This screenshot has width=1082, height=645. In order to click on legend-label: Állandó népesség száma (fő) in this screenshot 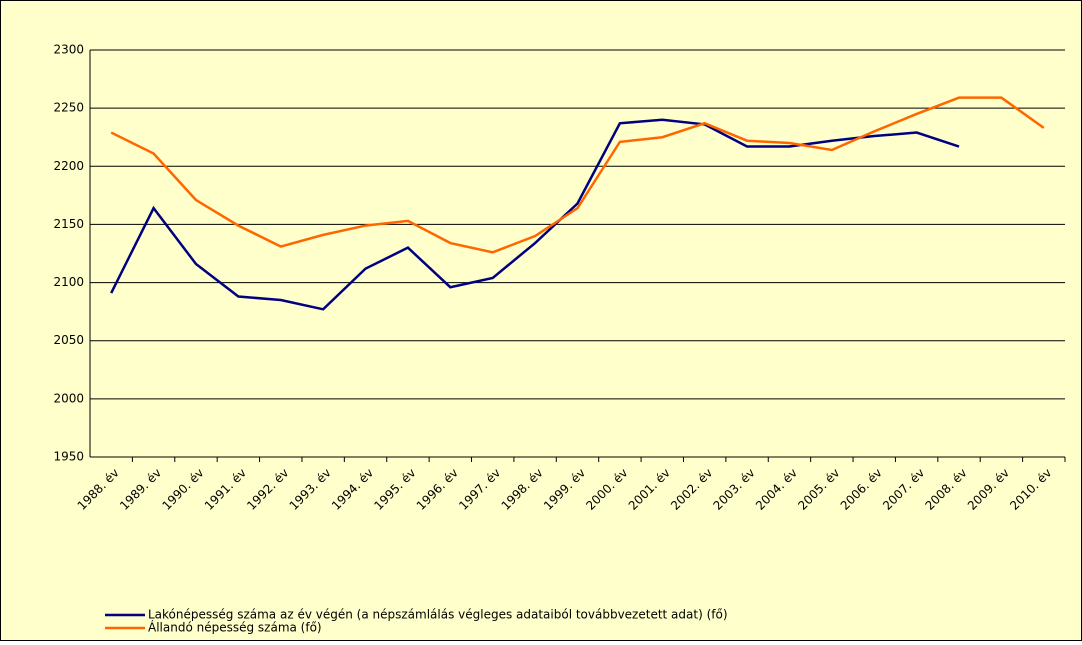, I will do `click(235, 627)`.